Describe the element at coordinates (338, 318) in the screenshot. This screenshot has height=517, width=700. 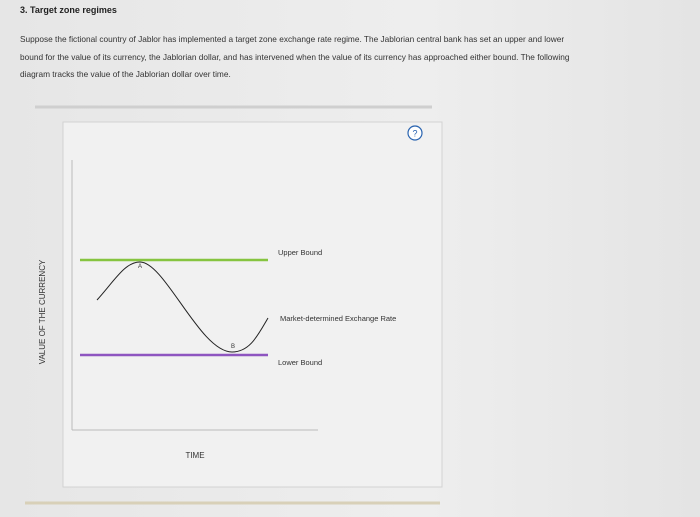
I see `line-label: Market-determined Exchange Rate` at that location.